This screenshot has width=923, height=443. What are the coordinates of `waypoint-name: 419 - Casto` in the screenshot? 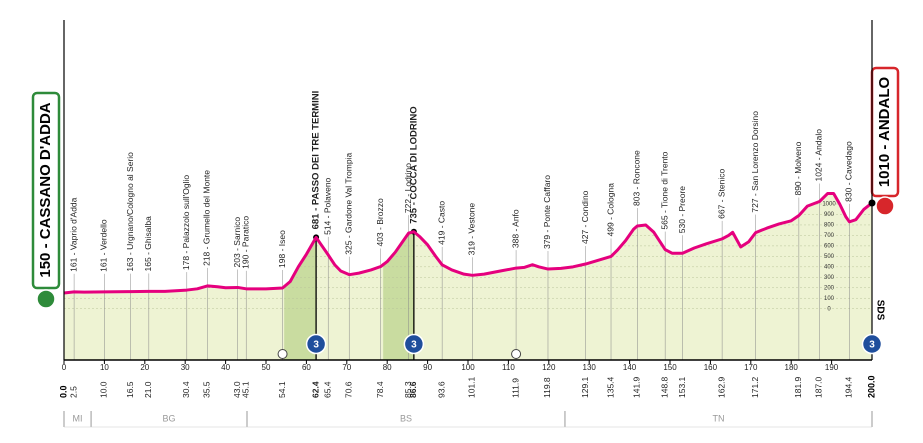 It's located at (441, 223).